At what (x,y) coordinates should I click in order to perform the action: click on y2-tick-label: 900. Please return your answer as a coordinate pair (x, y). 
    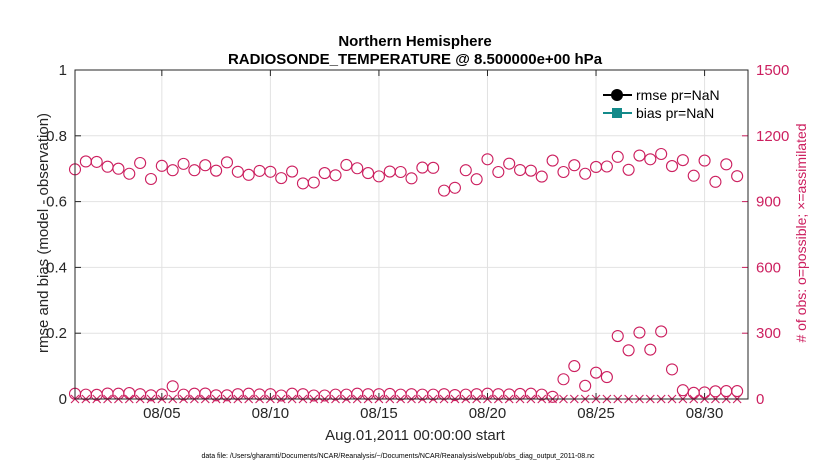
    Looking at the image, I should click on (768, 202).